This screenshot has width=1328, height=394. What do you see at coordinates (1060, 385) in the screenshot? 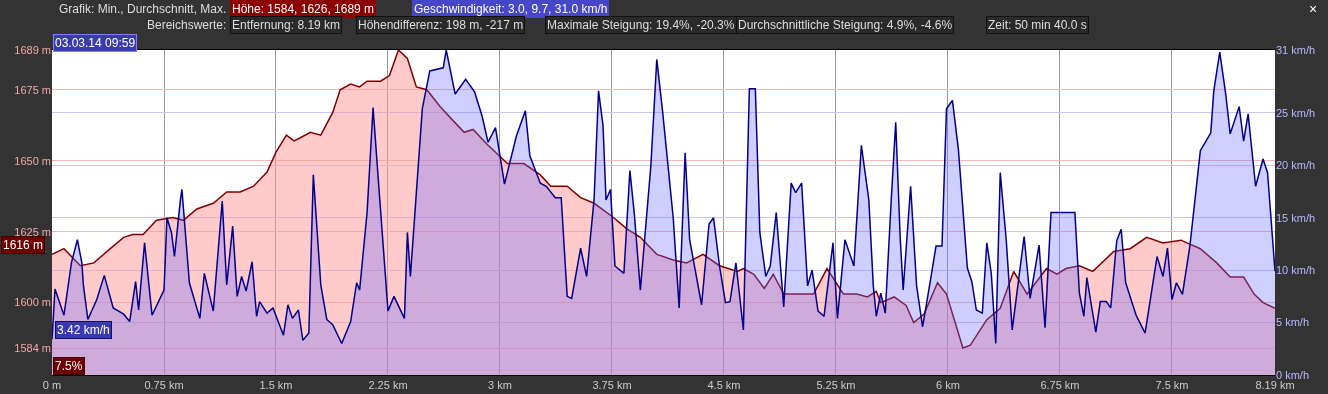
I see `x-tick-label: 6.75 km` at bounding box center [1060, 385].